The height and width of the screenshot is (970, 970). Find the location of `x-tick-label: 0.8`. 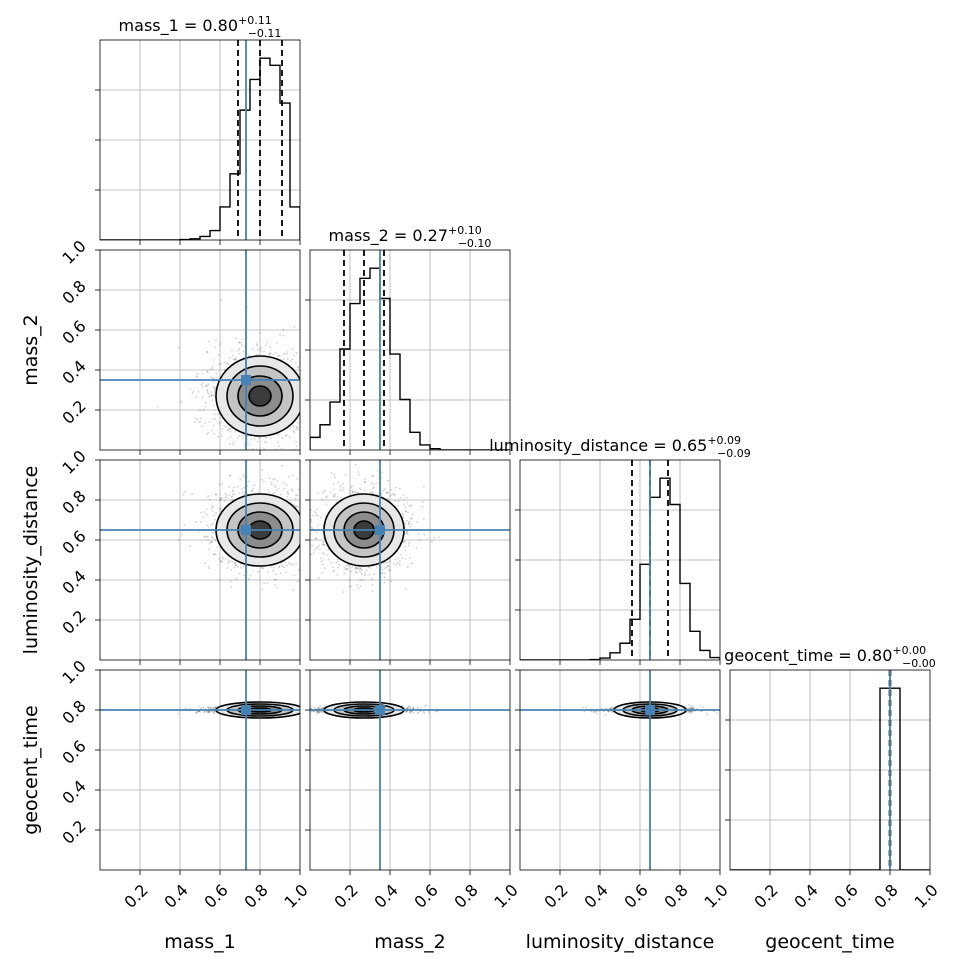

x-tick-label: 0.8 is located at coordinates (885, 895).